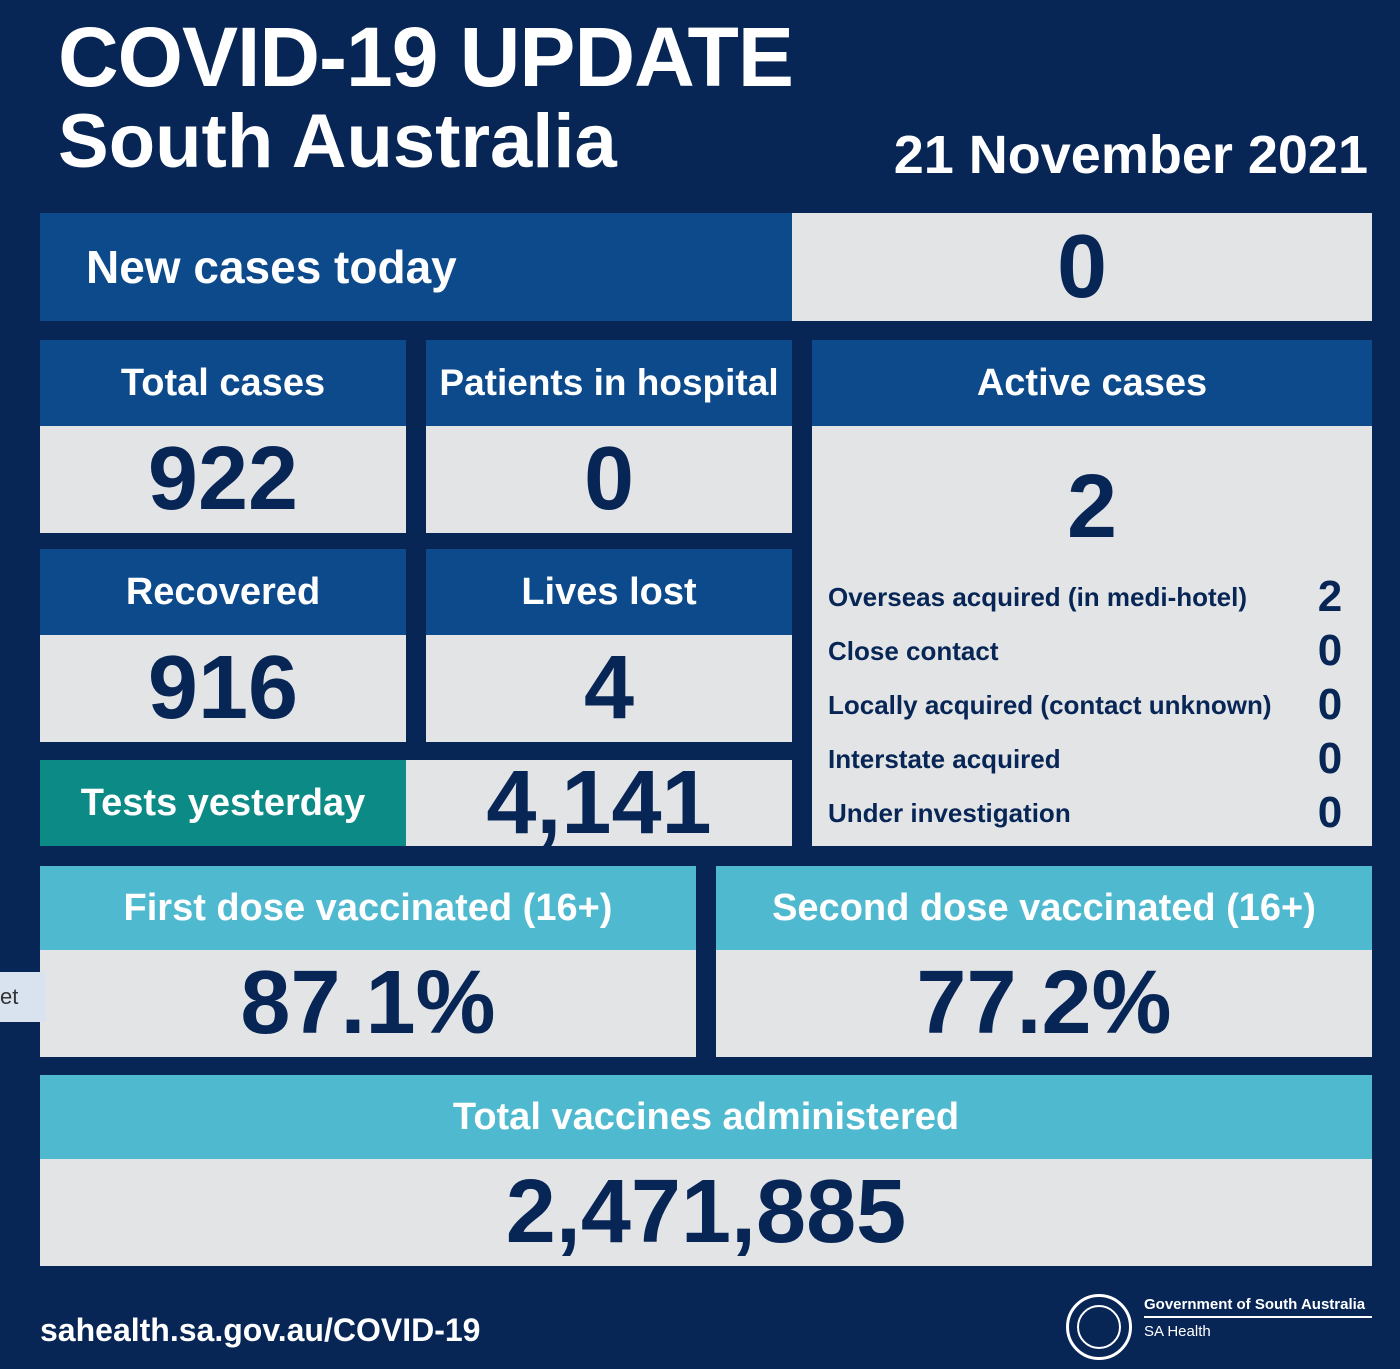 The width and height of the screenshot is (1400, 1369). What do you see at coordinates (1330, 596) in the screenshot?
I see `active-row-value: 2` at bounding box center [1330, 596].